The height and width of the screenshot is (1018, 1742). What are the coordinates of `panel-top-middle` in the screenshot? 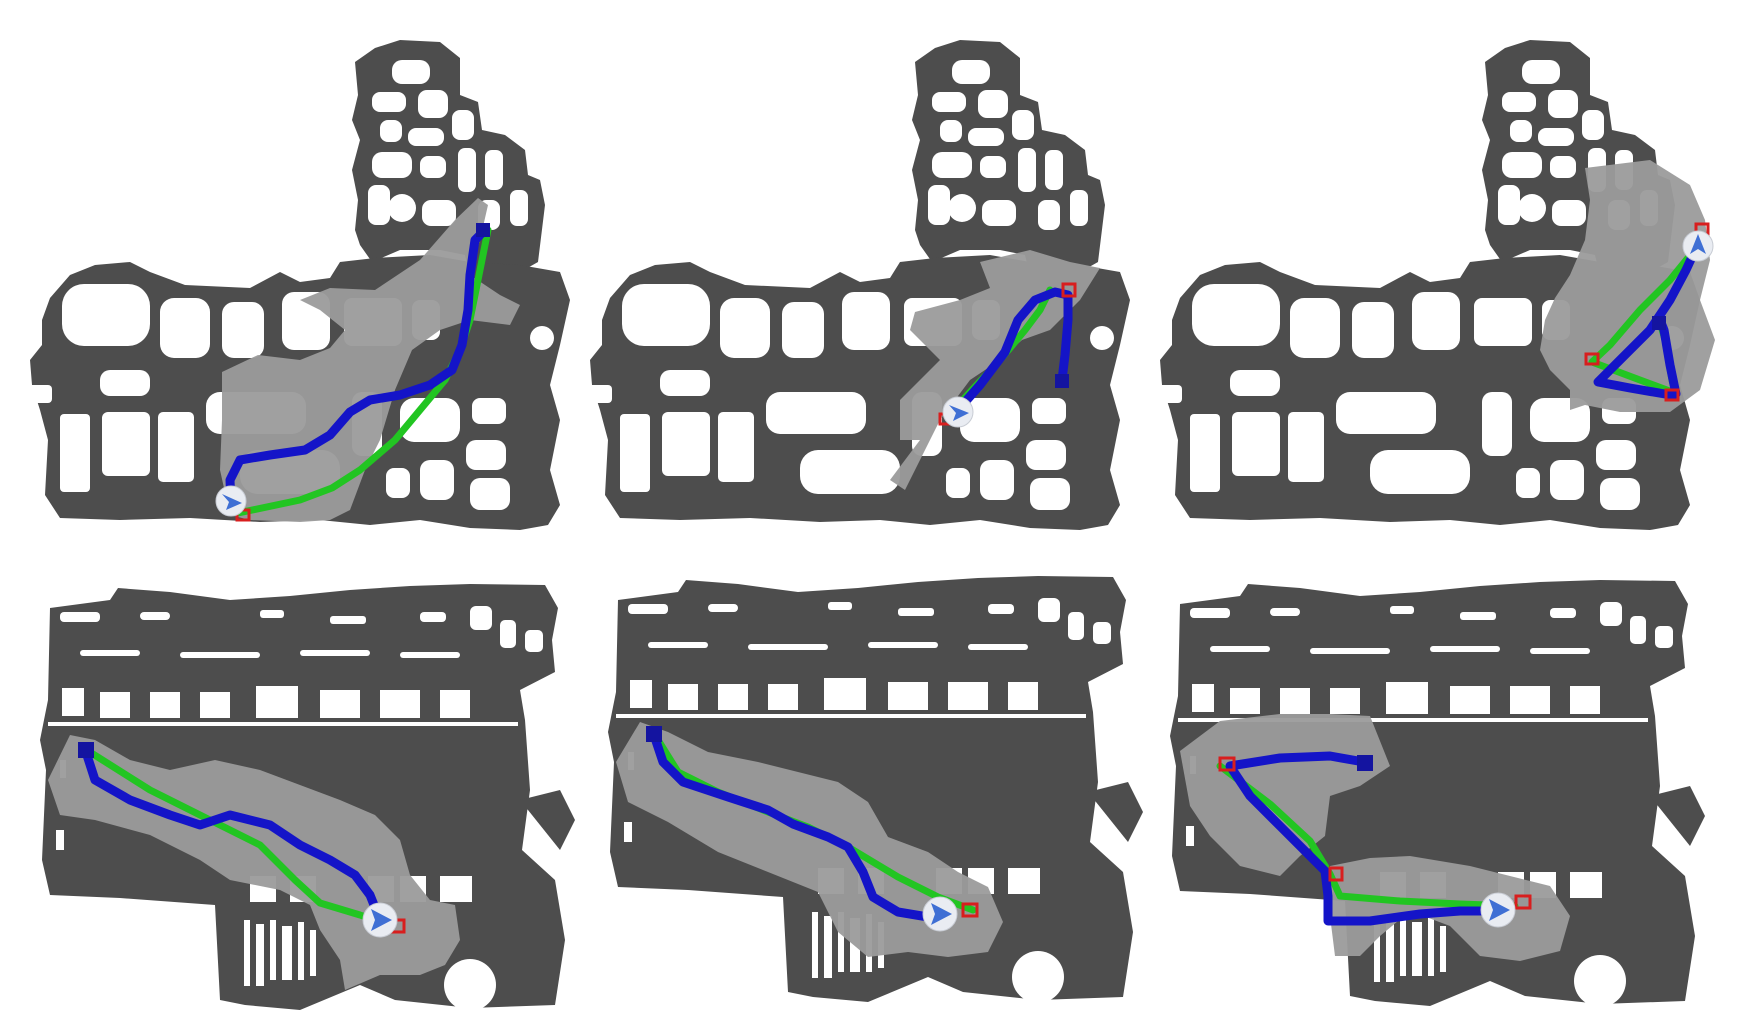 It's located at (859, 285).